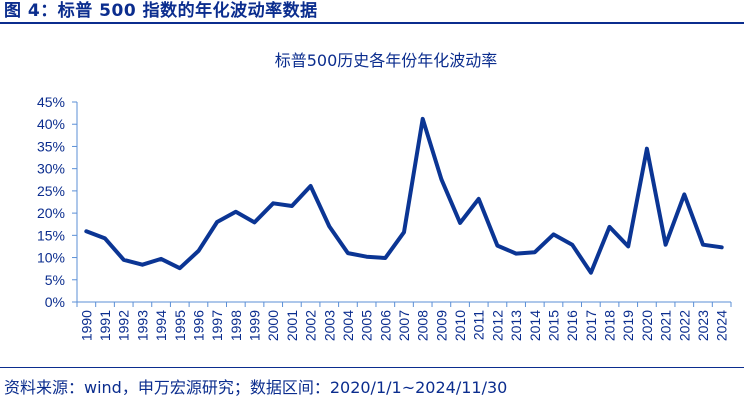 This screenshot has height=404, width=744. What do you see at coordinates (666, 325) in the screenshot?
I see `x-tick-label: 2021` at bounding box center [666, 325].